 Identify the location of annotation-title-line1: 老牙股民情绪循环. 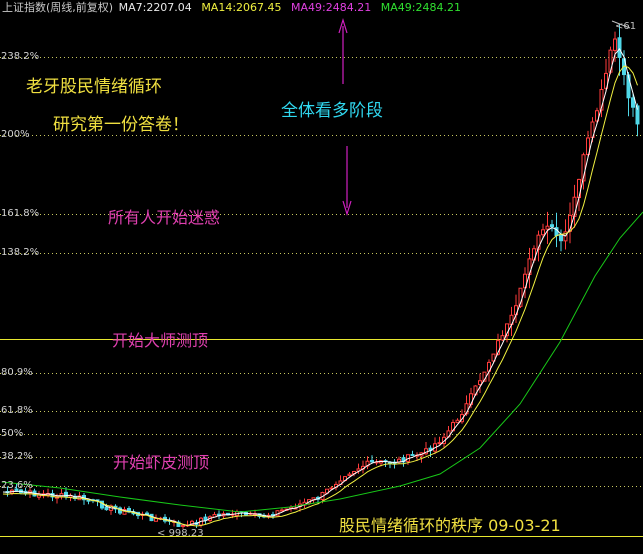
(94, 87).